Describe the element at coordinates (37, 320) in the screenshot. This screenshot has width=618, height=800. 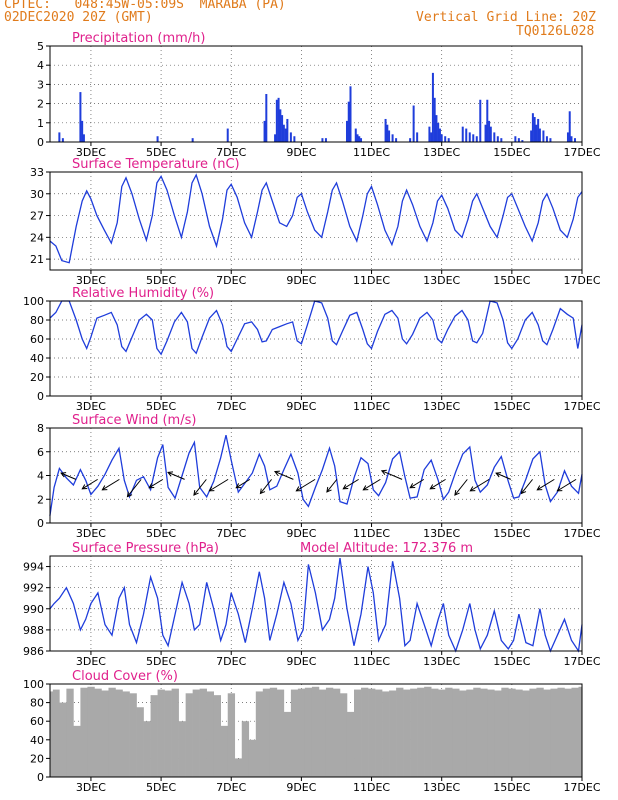
I see `y-tick-label: 80` at that location.